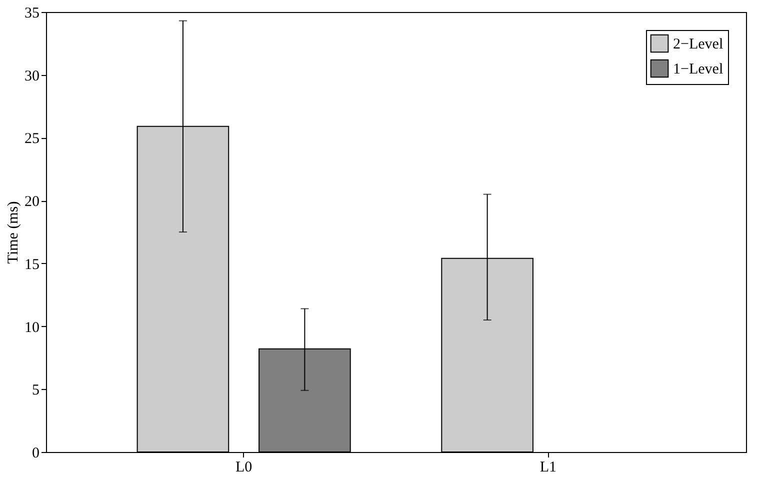 The image size is (774, 497). Describe the element at coordinates (32, 328) in the screenshot. I see `y-tick-label: 10` at that location.